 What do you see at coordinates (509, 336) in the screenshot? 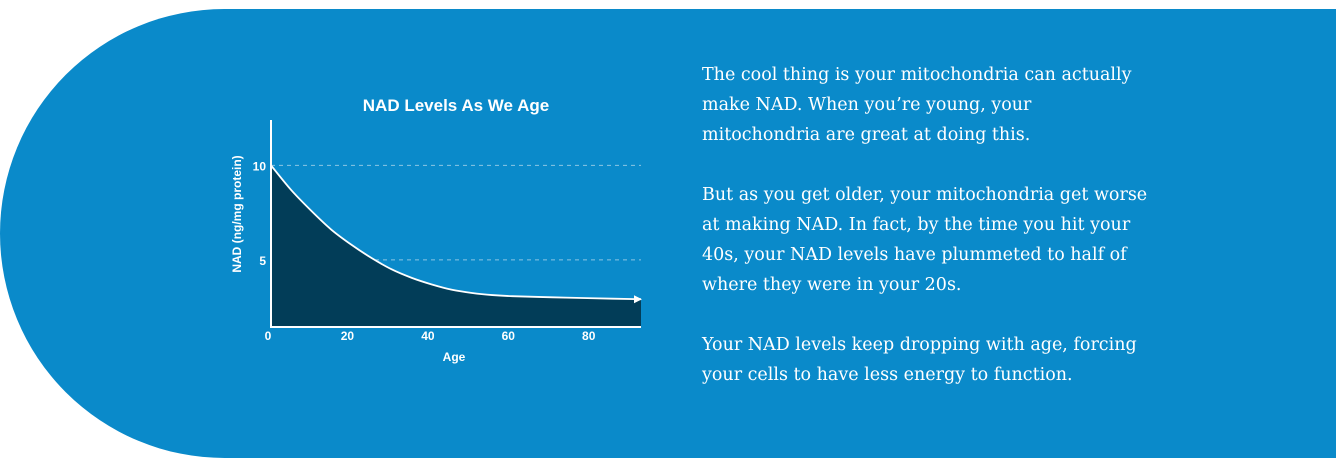
I see `x-tick-60: 60` at bounding box center [509, 336].